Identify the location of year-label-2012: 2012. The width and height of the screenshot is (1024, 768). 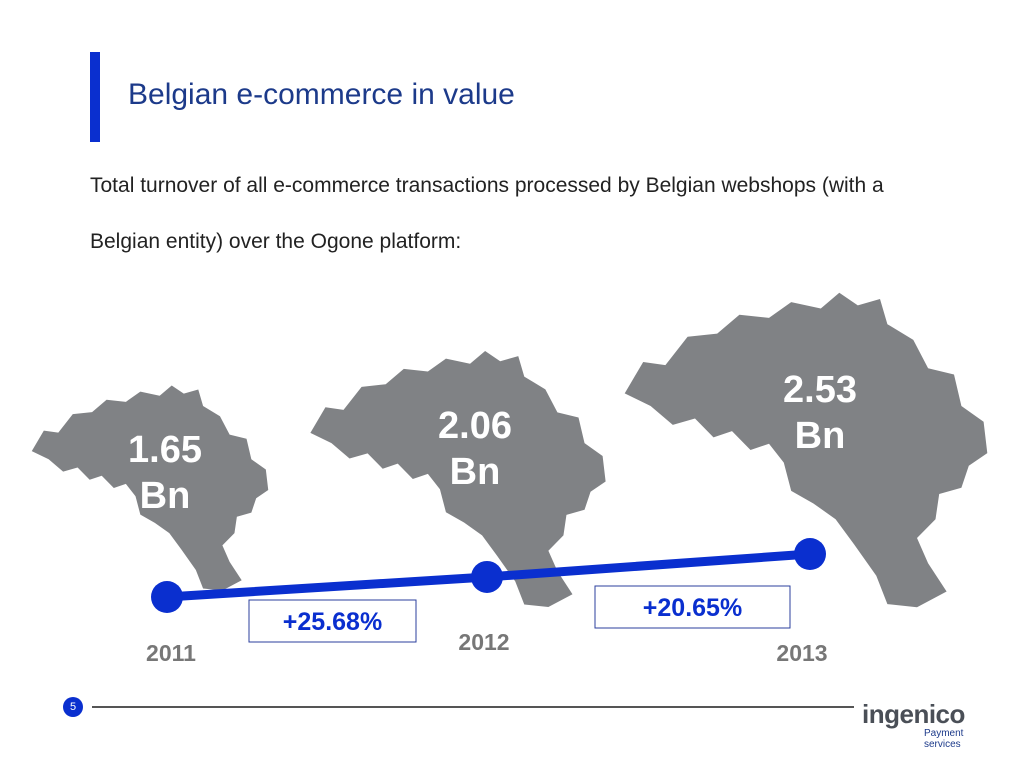
(483, 642).